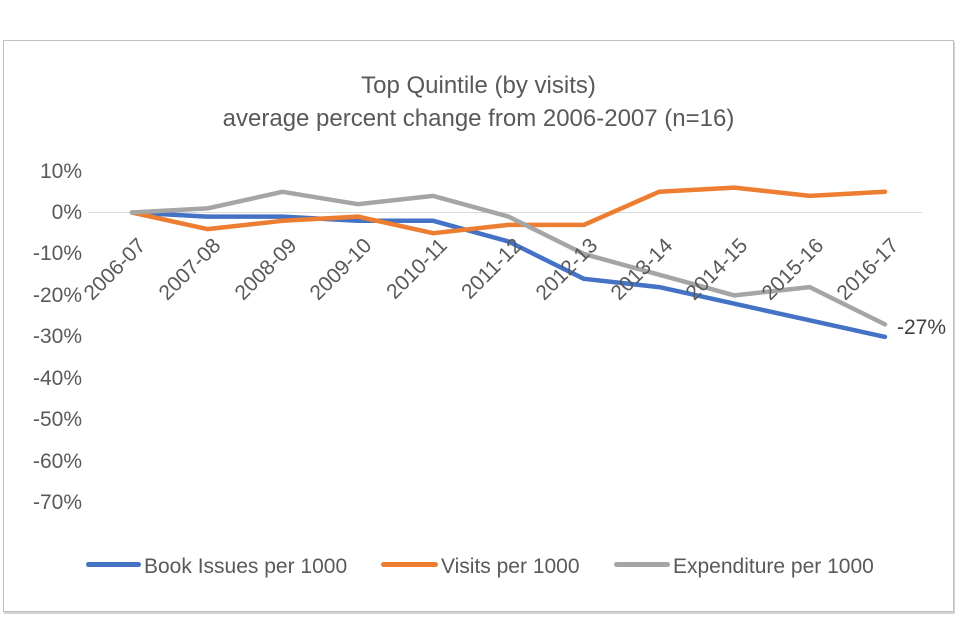 The height and width of the screenshot is (640, 960). I want to click on zero-gridline, so click(505, 212).